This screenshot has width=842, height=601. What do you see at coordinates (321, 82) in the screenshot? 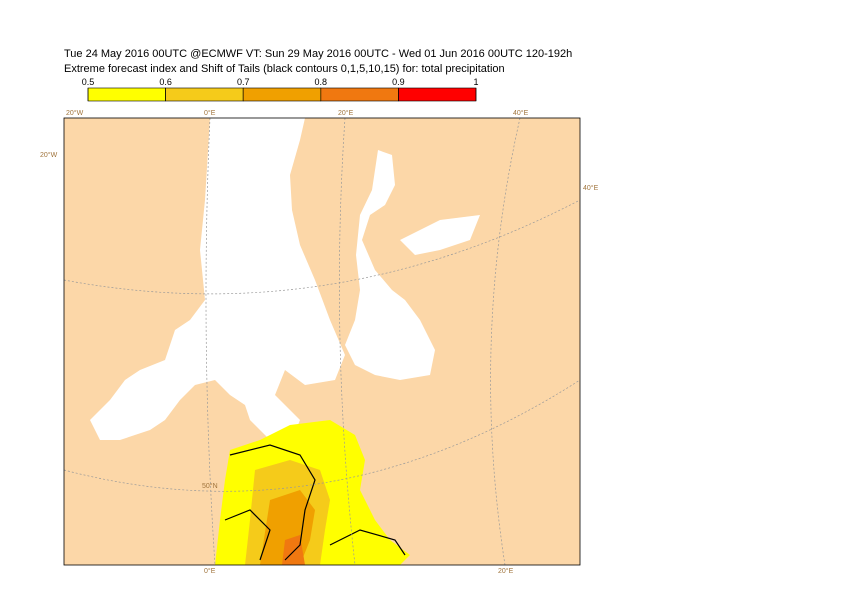
I see `colorbar-tick-label: 0.8` at bounding box center [321, 82].